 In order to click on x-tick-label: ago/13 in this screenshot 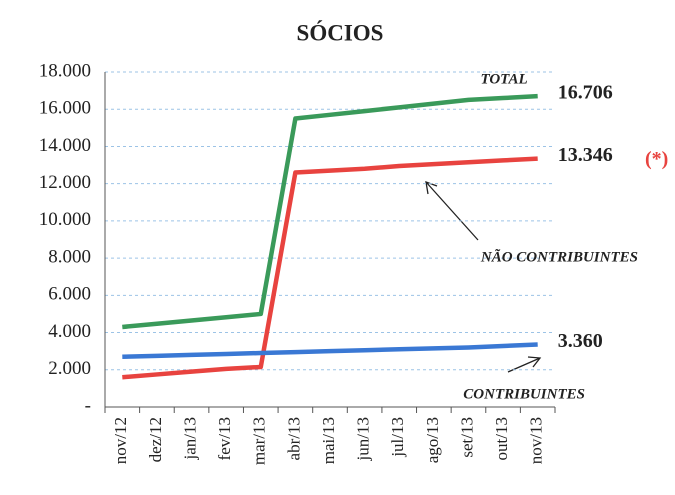, I will do `click(432, 440)`.